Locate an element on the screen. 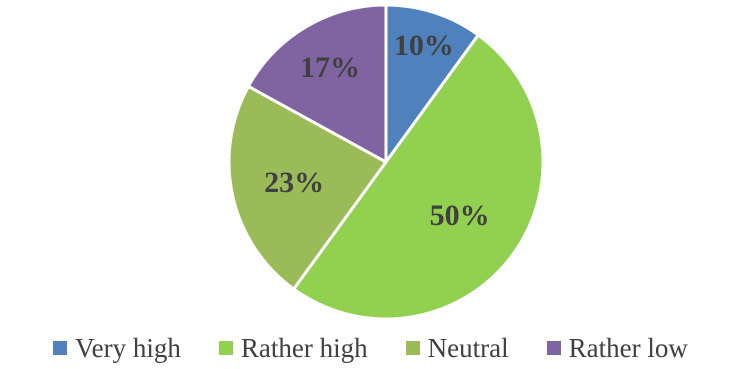 This screenshot has width=741, height=369. pie-slice-very-high is located at coordinates (432, 83).